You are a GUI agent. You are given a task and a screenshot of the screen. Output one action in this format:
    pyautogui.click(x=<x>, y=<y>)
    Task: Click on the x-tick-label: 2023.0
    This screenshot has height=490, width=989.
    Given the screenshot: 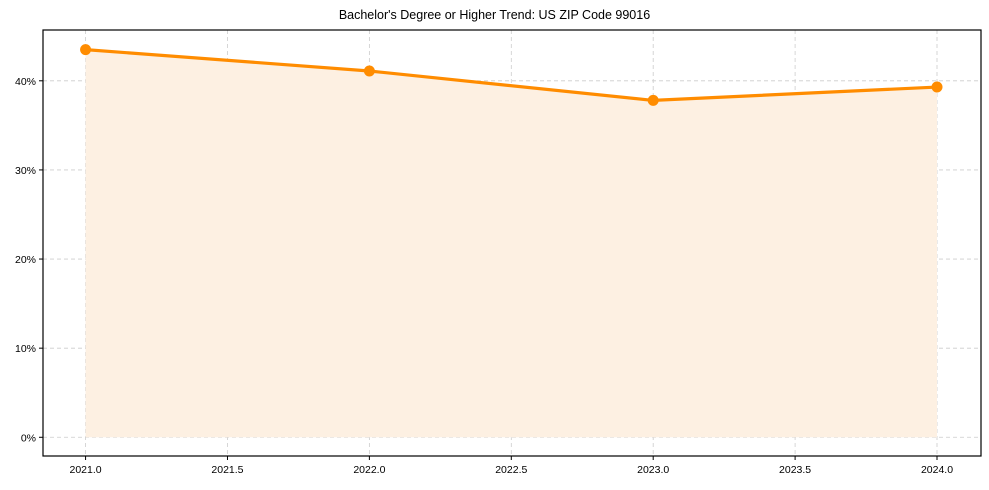 What is the action you would take?
    pyautogui.click(x=653, y=470)
    